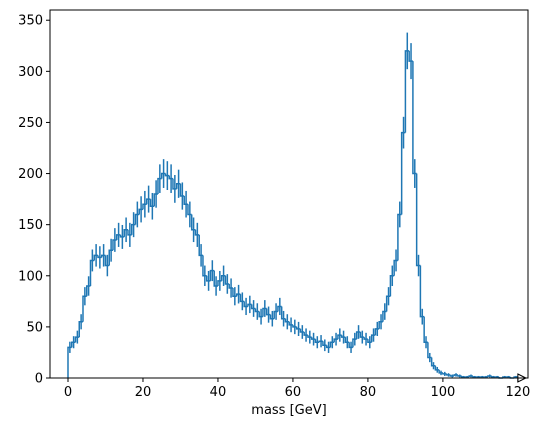  What do you see at coordinates (30, 21) in the screenshot?
I see `y-tick-label: 350` at bounding box center [30, 21].